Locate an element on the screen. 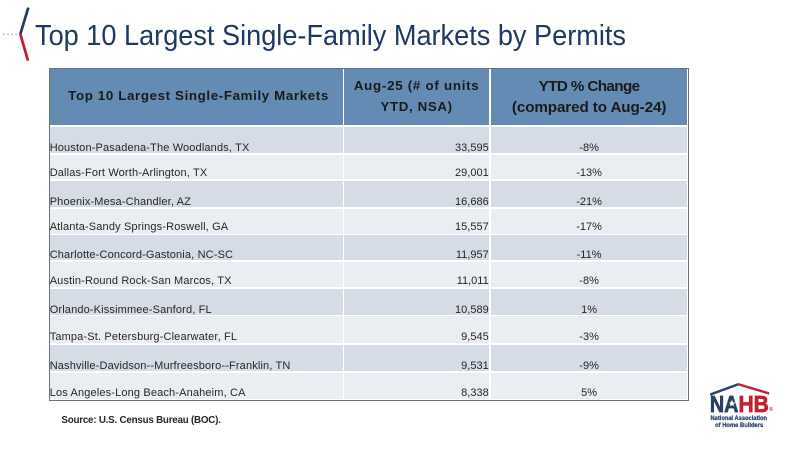  svg-text: HB is located at coordinates (754, 404).